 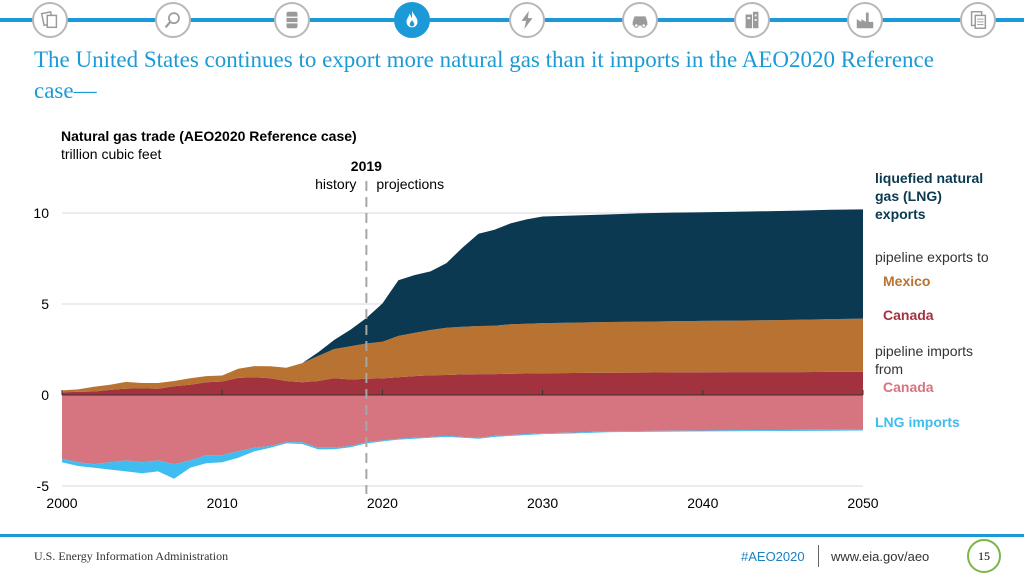 I want to click on x-tick-label-2050: 2050, so click(x=862, y=503).